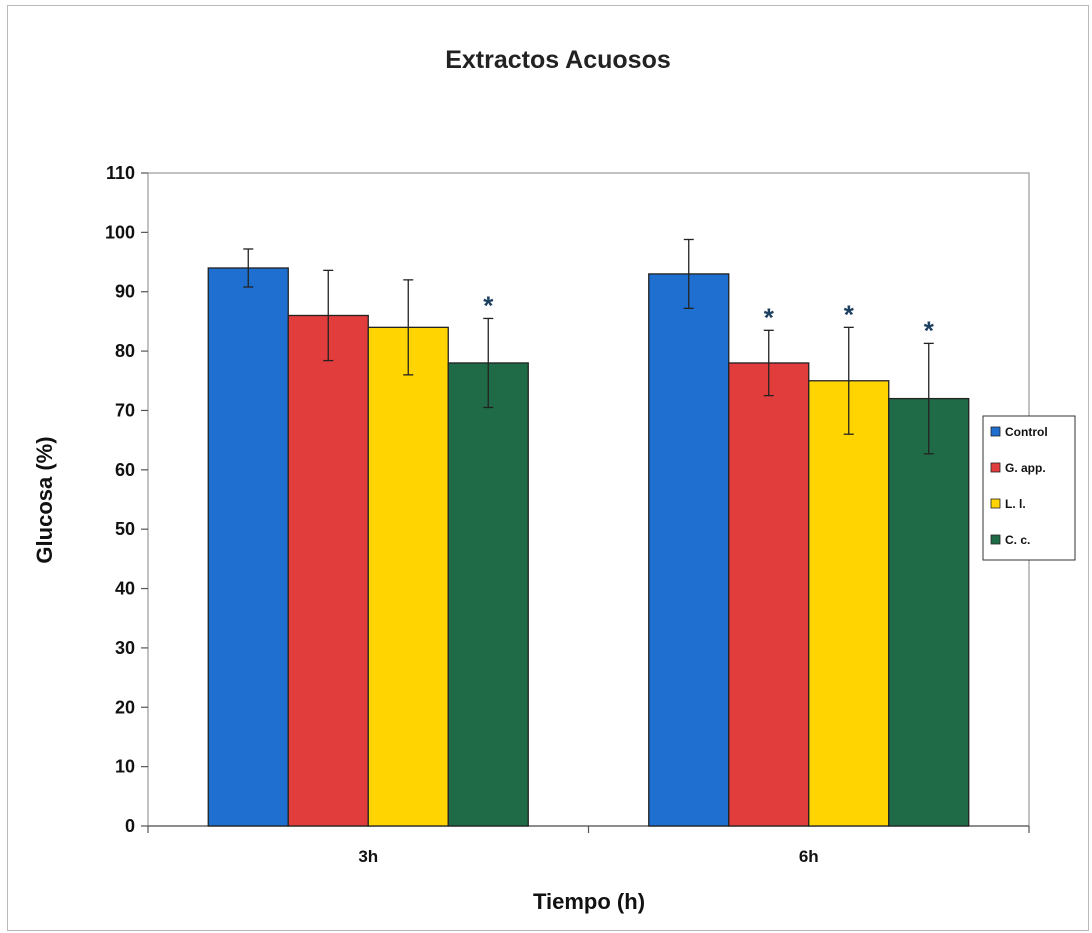 This screenshot has height=933, width=1092. What do you see at coordinates (1029, 488) in the screenshot?
I see `legend: Control G. app. L. l. C. c.` at bounding box center [1029, 488].